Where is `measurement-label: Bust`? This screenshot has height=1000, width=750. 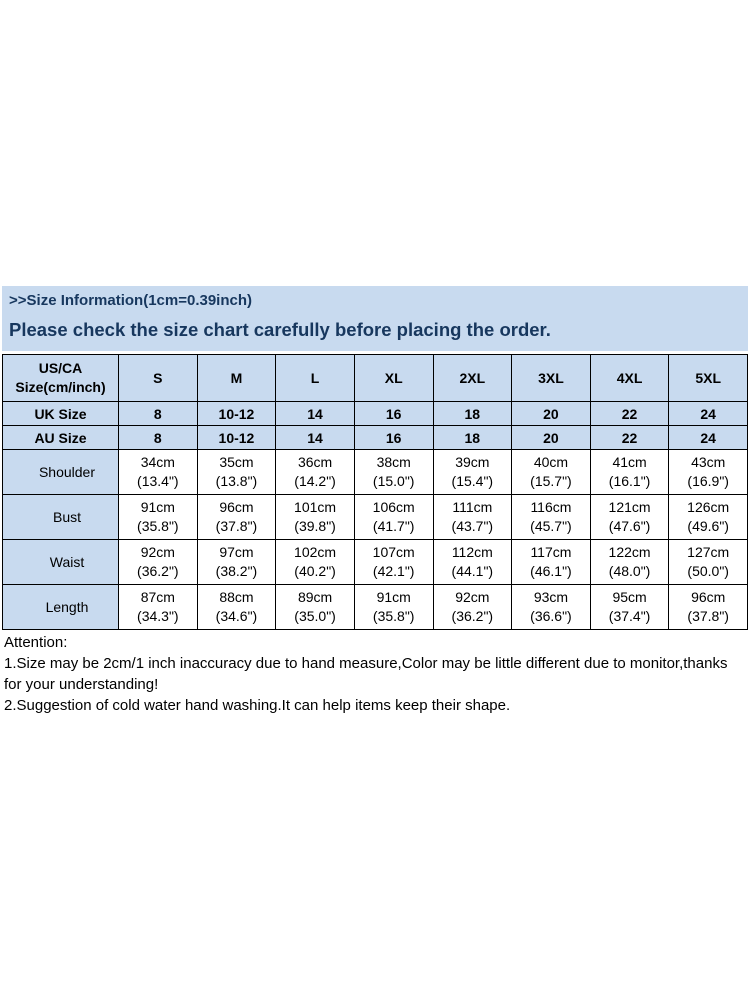
measurement-label: Bust is located at coordinates (60, 517).